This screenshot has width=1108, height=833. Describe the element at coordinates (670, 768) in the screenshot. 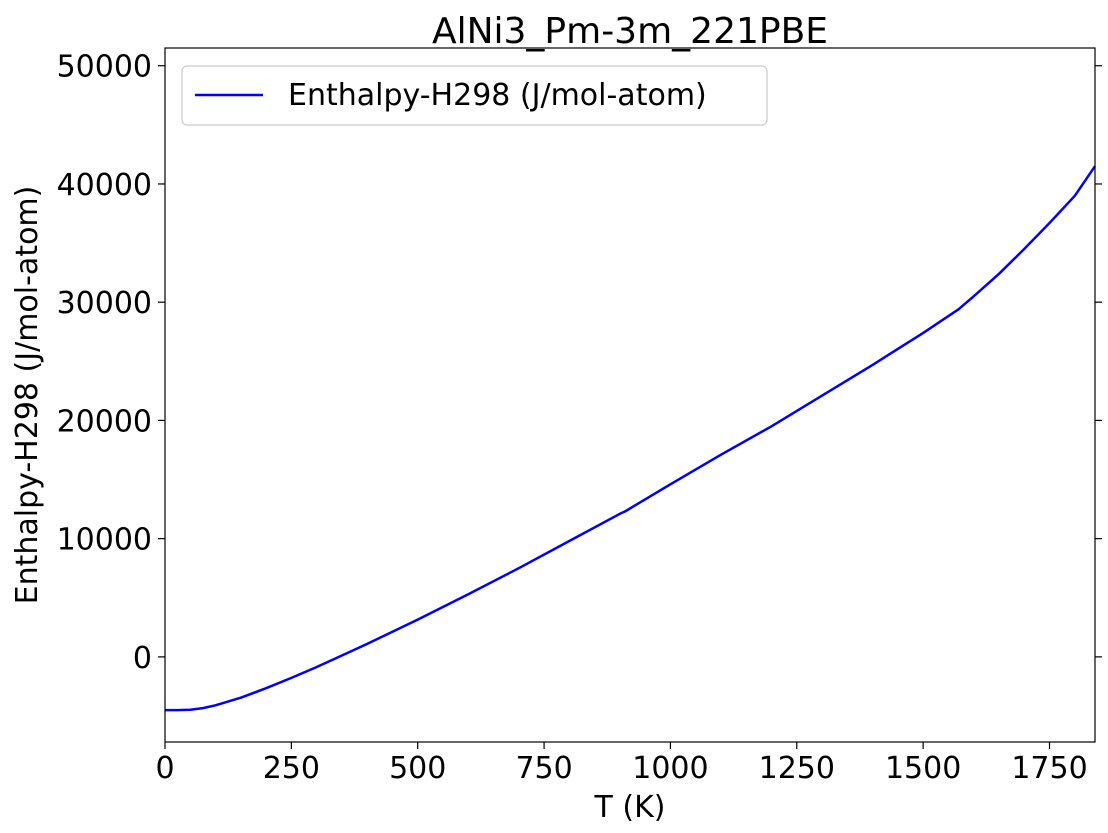

I see `x-tick-label: 1000` at that location.